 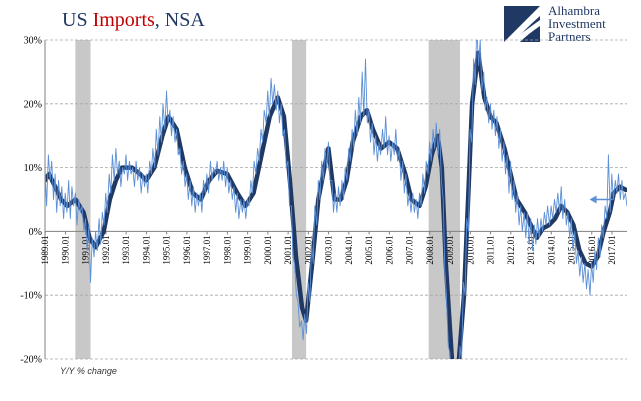 What do you see at coordinates (593, 199) in the screenshot?
I see `annotation-arrow-head` at bounding box center [593, 199].